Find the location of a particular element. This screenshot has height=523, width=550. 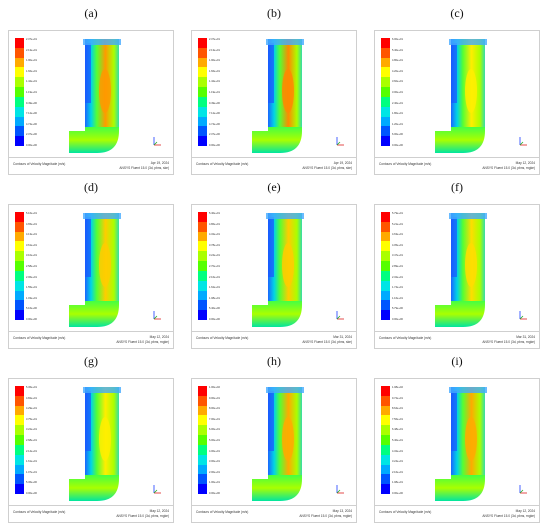

colorbar-tick-label: 5.16e+00 is located at coordinates (31, 309).